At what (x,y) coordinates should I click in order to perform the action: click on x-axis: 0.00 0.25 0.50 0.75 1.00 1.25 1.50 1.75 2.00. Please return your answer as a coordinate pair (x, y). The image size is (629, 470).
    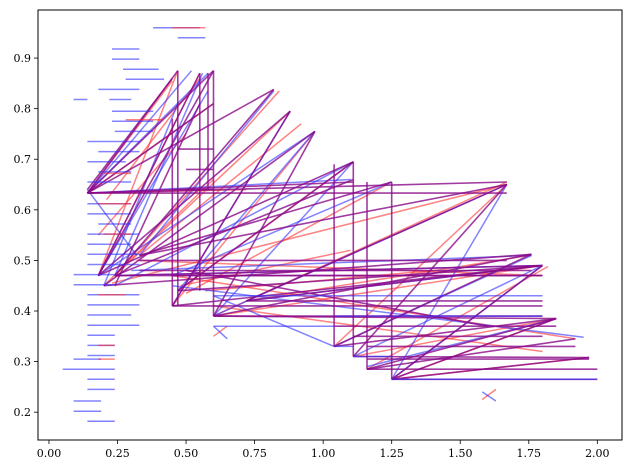
    Looking at the image, I should click on (323, 450).